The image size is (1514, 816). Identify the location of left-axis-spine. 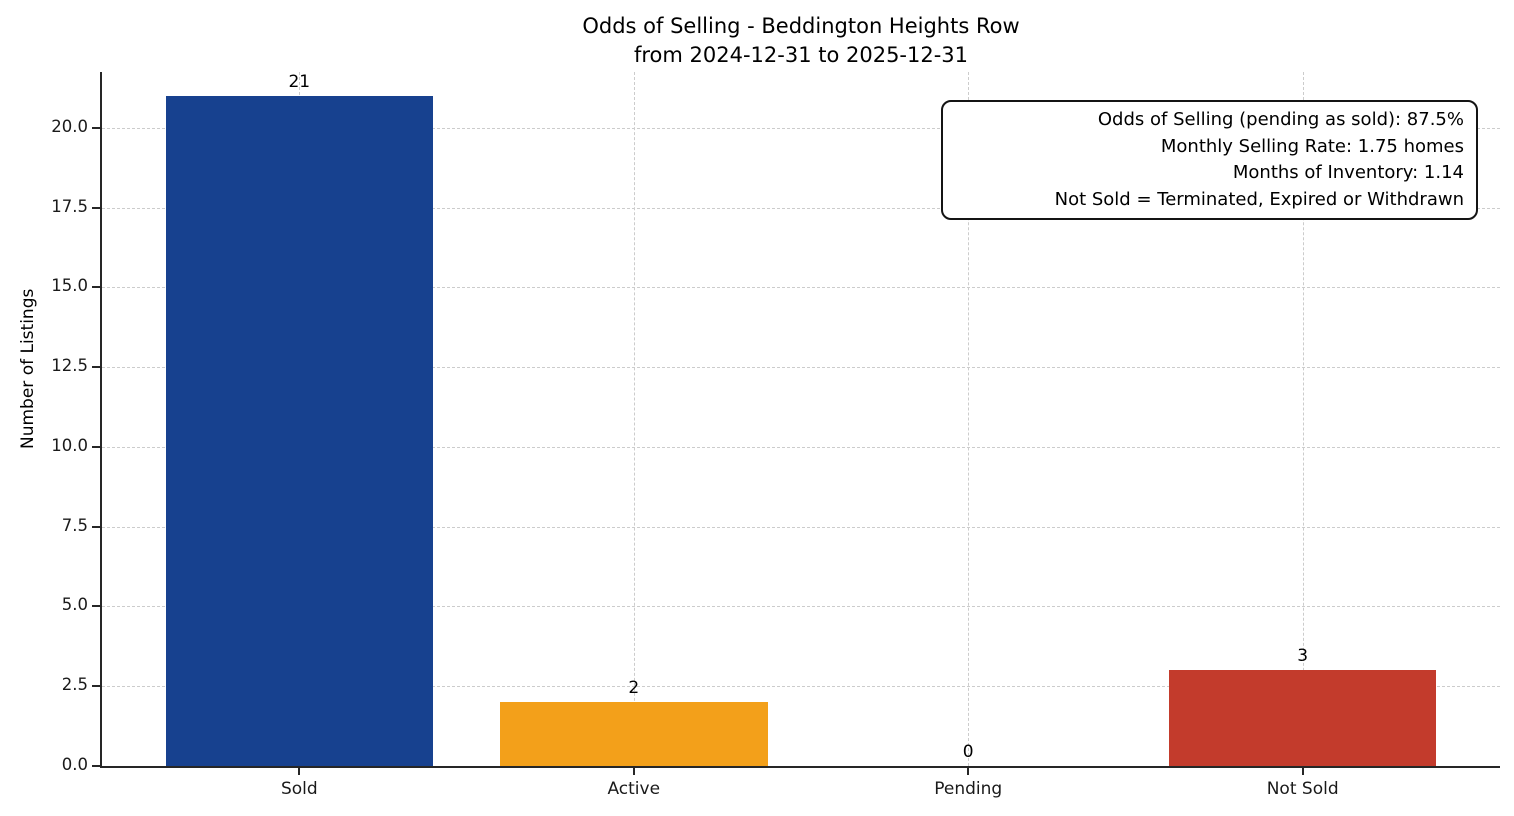
(101, 420).